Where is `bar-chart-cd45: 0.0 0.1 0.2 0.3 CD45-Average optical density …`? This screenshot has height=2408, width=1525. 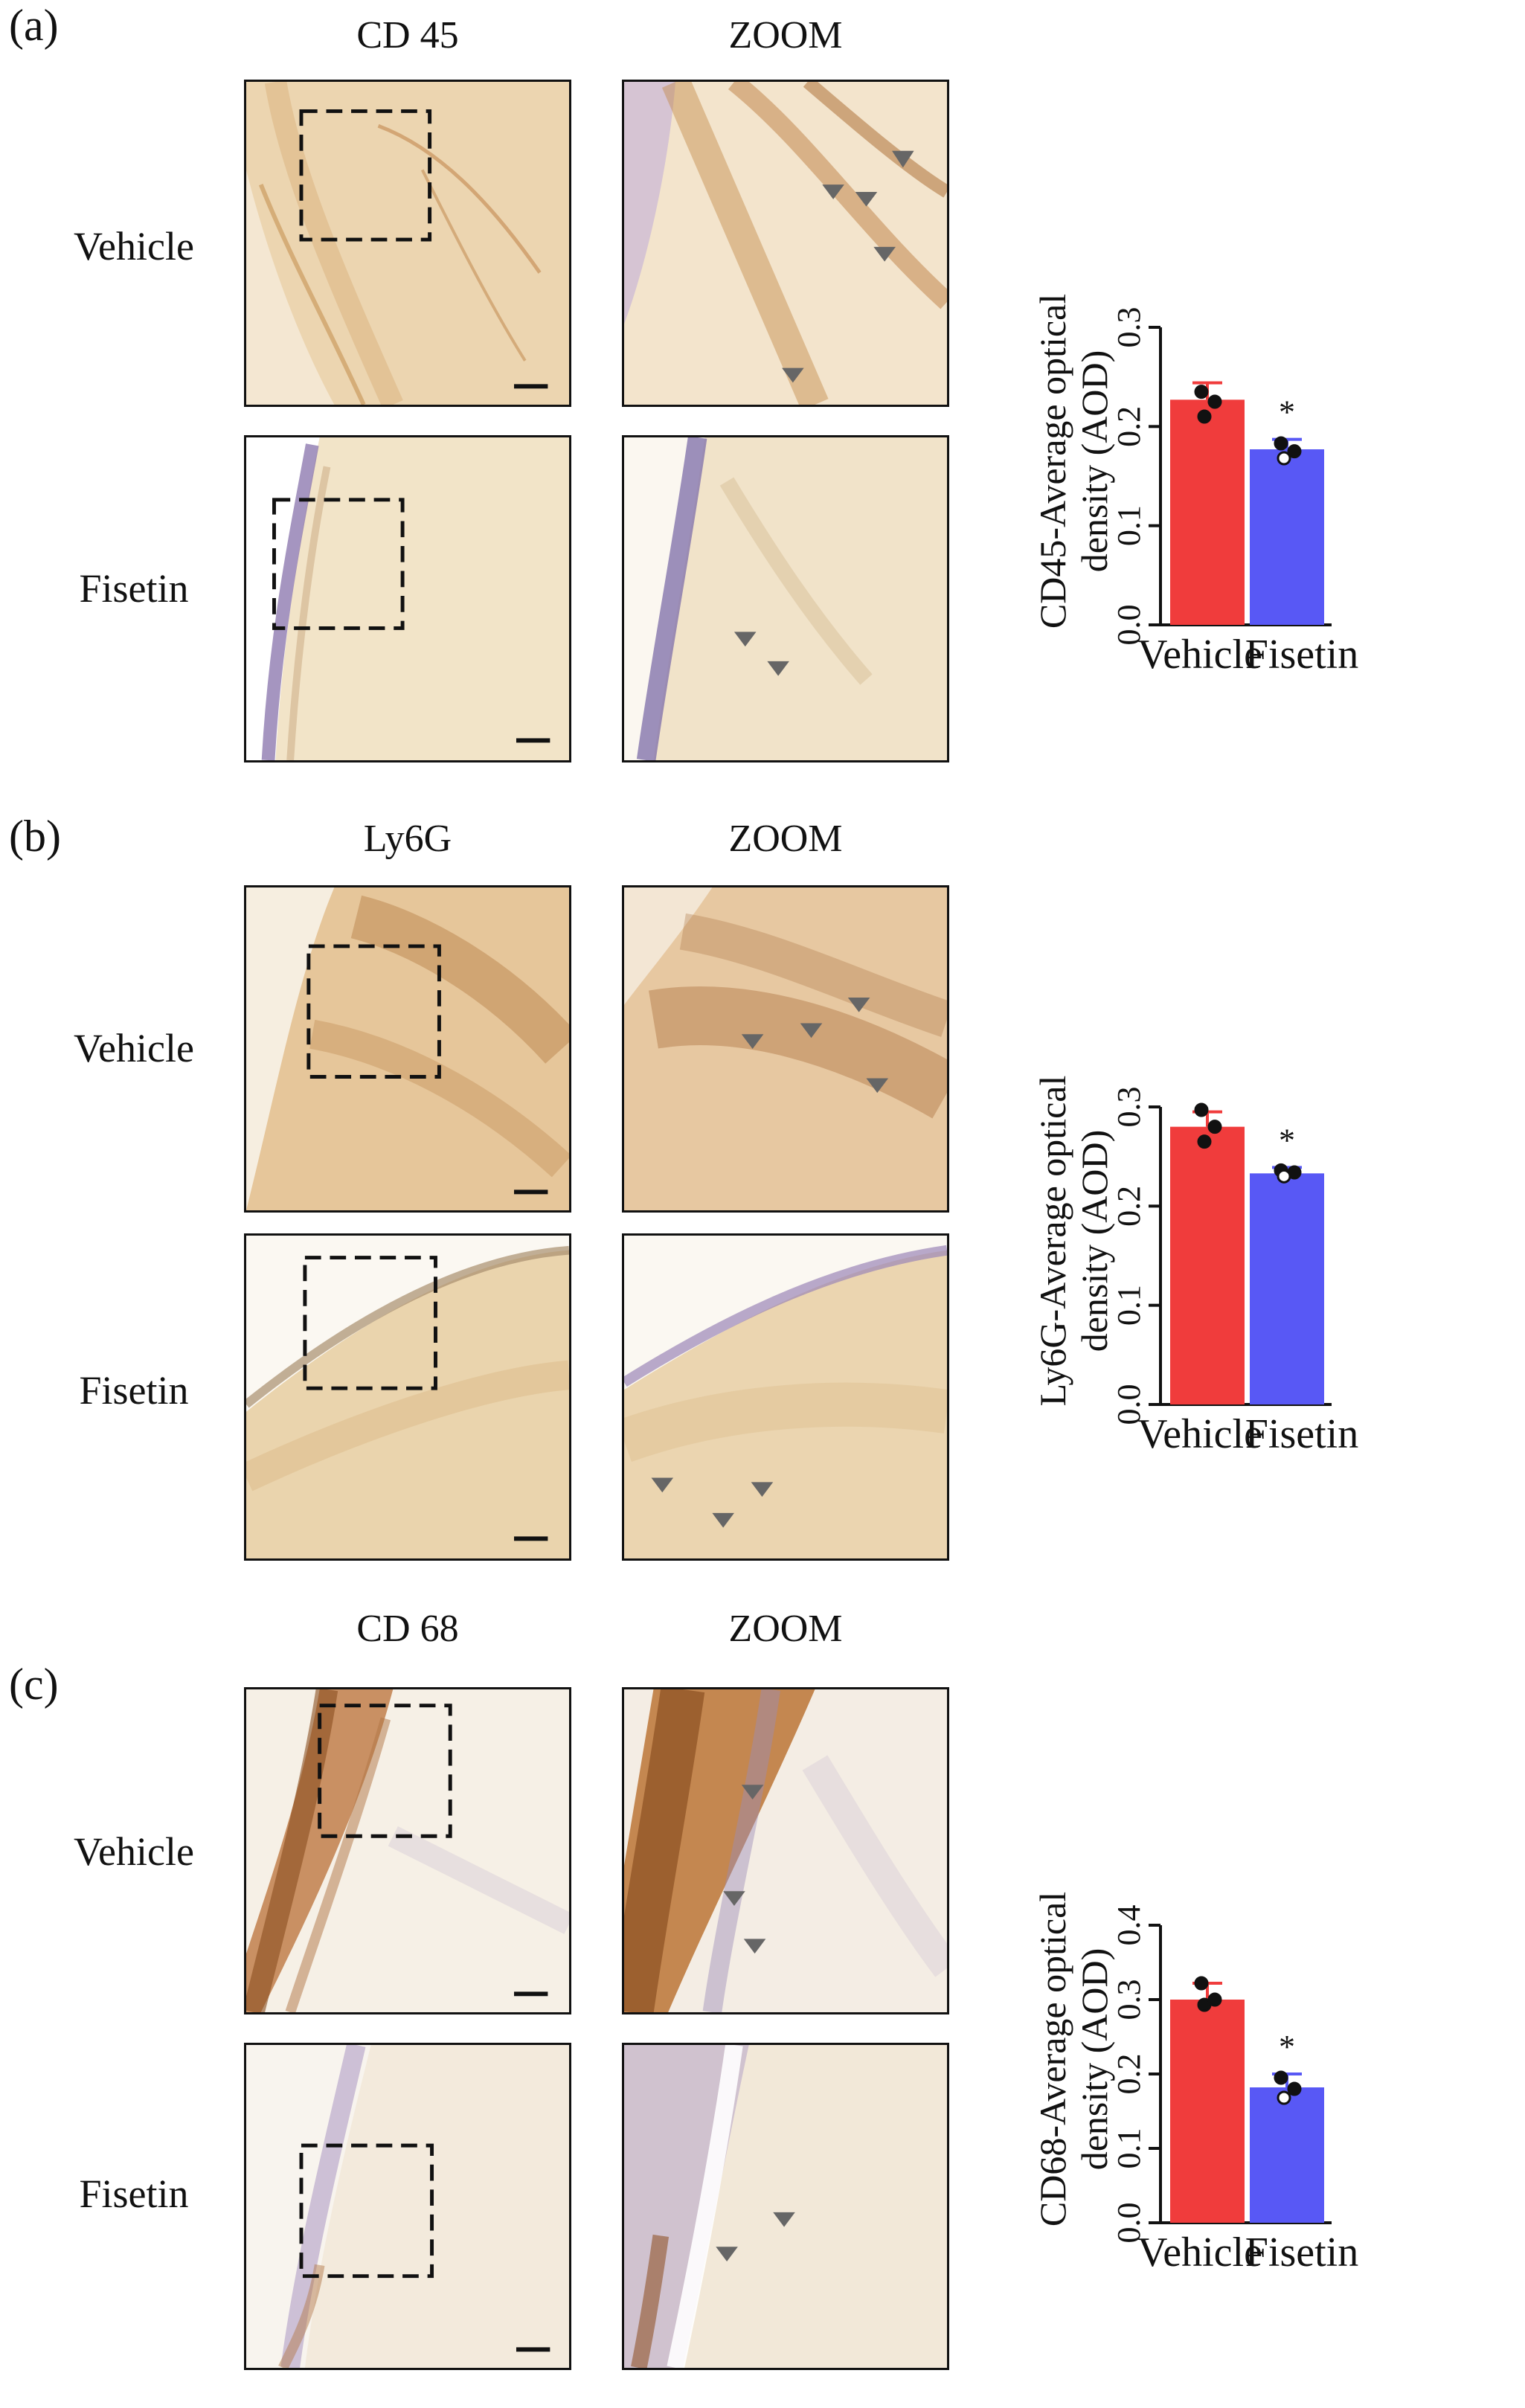
bar-chart-cd45: 0.0 0.1 0.2 0.3 CD45-Average optical density … is located at coordinates (1272, 461).